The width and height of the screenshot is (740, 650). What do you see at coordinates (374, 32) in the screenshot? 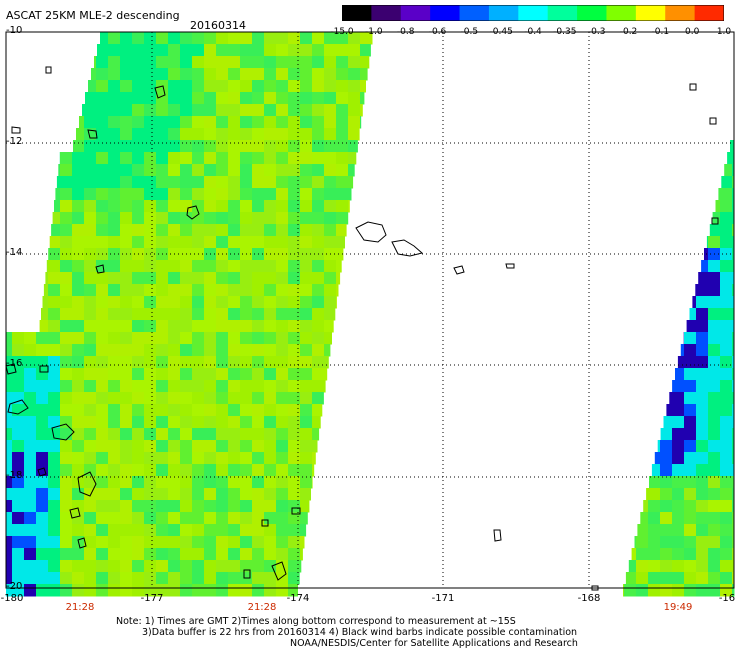
I see `colorbar-label: -1.0` at bounding box center [374, 32].